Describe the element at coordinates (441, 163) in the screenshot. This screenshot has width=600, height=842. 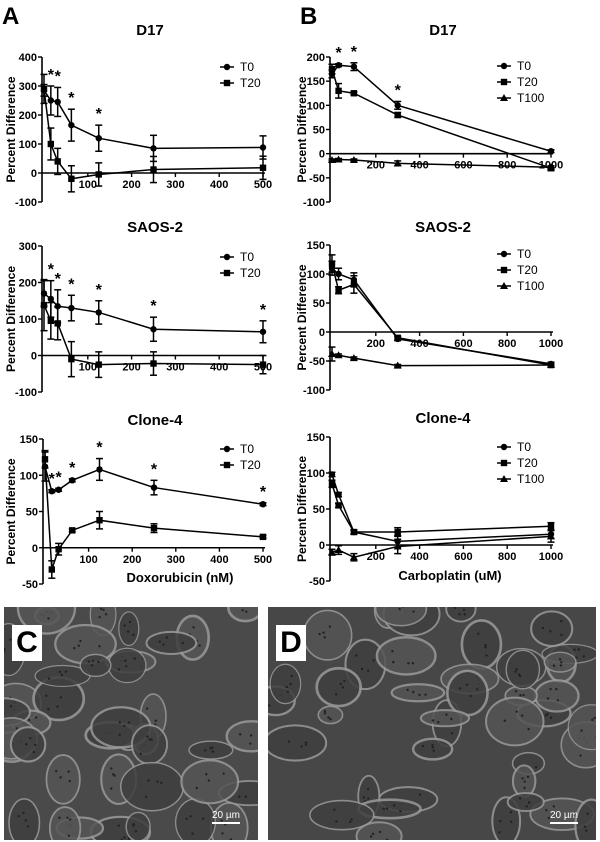
I see `series-line` at that location.